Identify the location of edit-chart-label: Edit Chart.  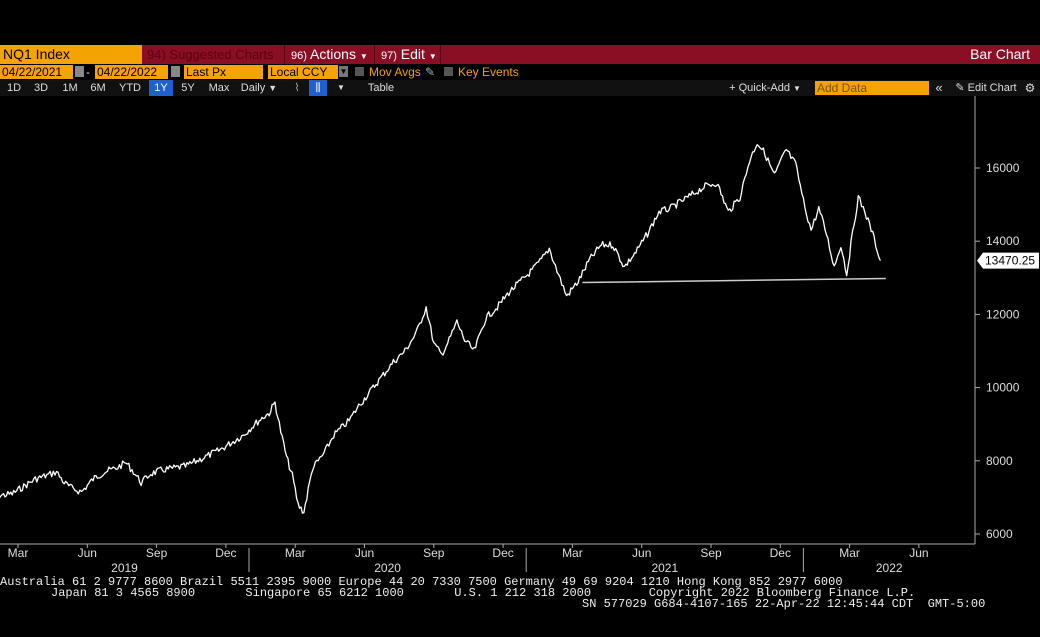
(992, 88).